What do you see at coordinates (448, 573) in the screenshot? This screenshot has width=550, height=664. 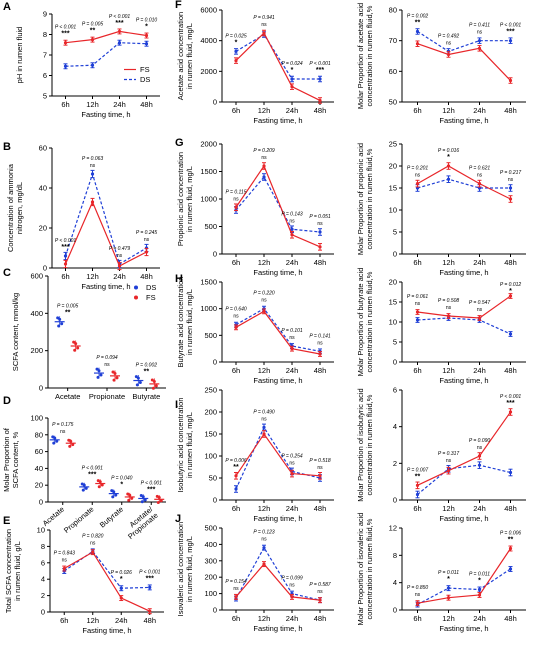 I see `p-value-label: P = 0.011` at bounding box center [448, 573].